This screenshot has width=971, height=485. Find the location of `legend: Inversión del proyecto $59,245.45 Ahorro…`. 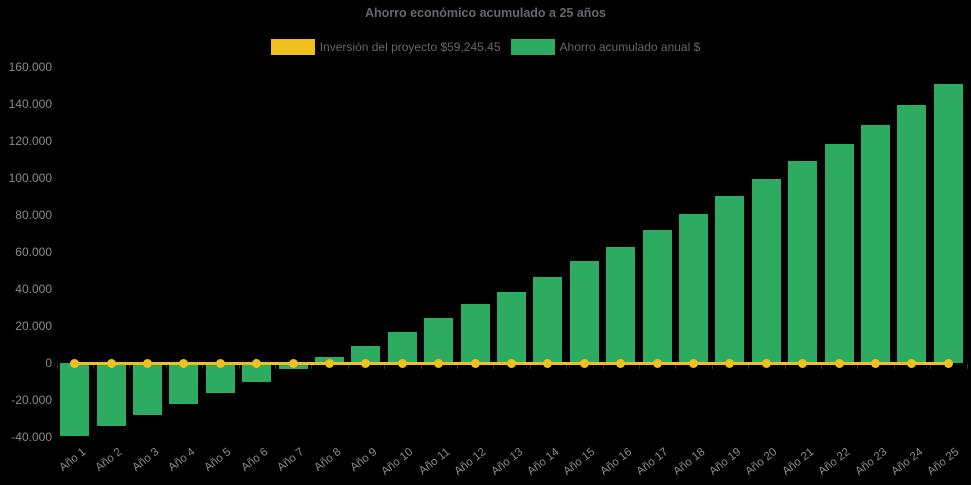

legend: Inversión del proyecto $59,245.45 Ahorro… is located at coordinates (485, 47).